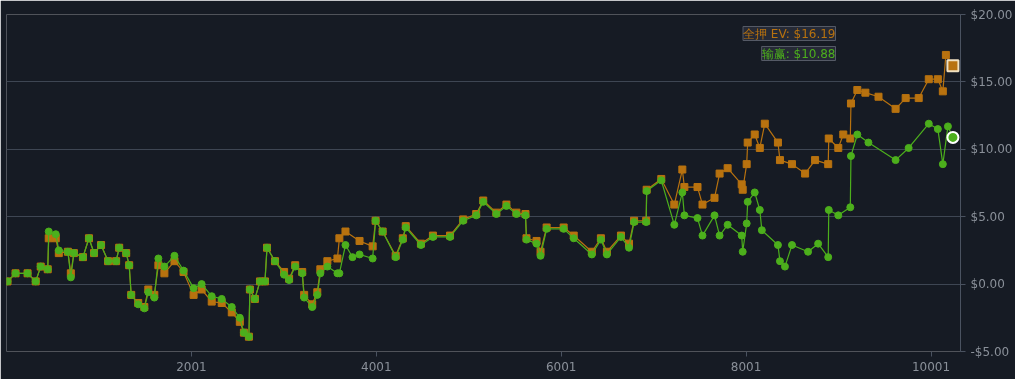 The height and width of the screenshot is (379, 1015). I want to click on y-tick-label: $0.00, so click(987, 284).